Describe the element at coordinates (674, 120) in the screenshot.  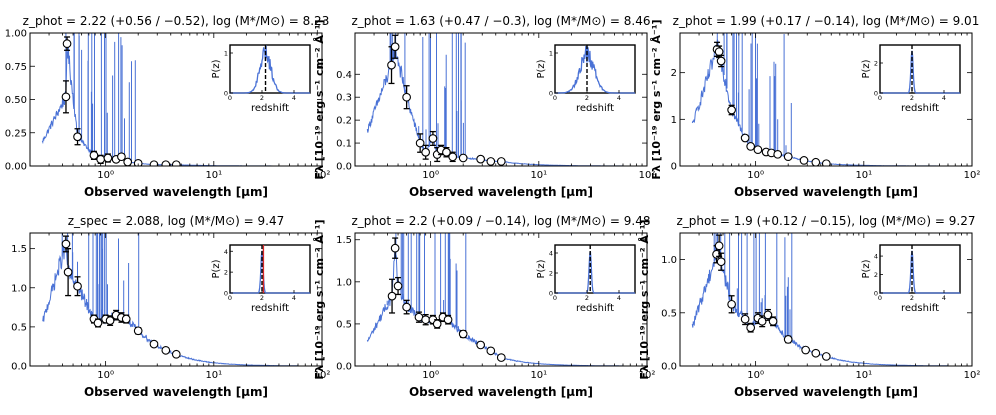
I see `y-tick-label: 1` at that location.